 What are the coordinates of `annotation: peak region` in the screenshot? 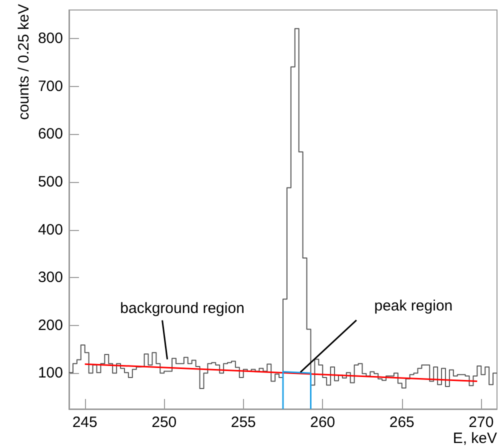 It's located at (413, 306).